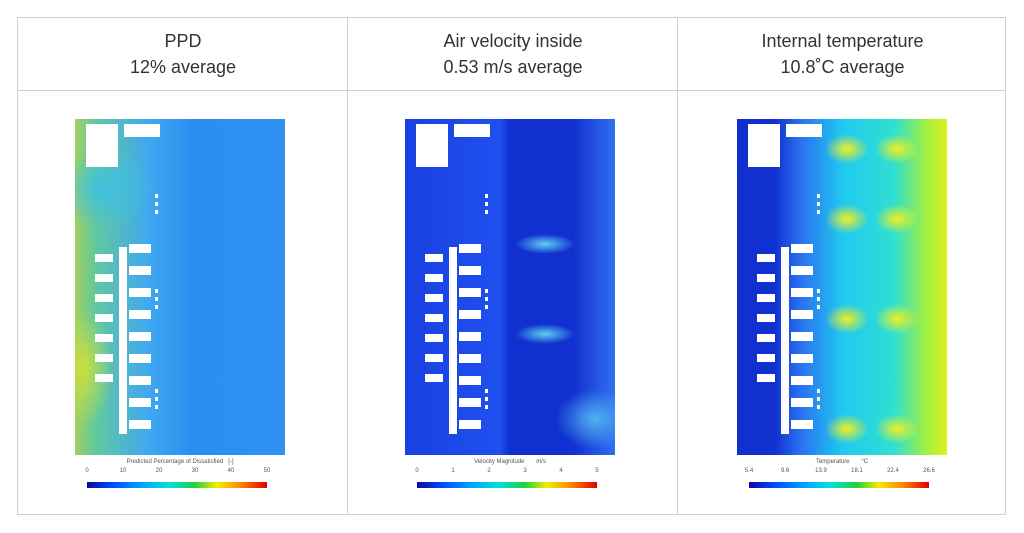 This screenshot has height=533, width=1024. I want to click on colorbar-tick-label: 2, so click(489, 471).